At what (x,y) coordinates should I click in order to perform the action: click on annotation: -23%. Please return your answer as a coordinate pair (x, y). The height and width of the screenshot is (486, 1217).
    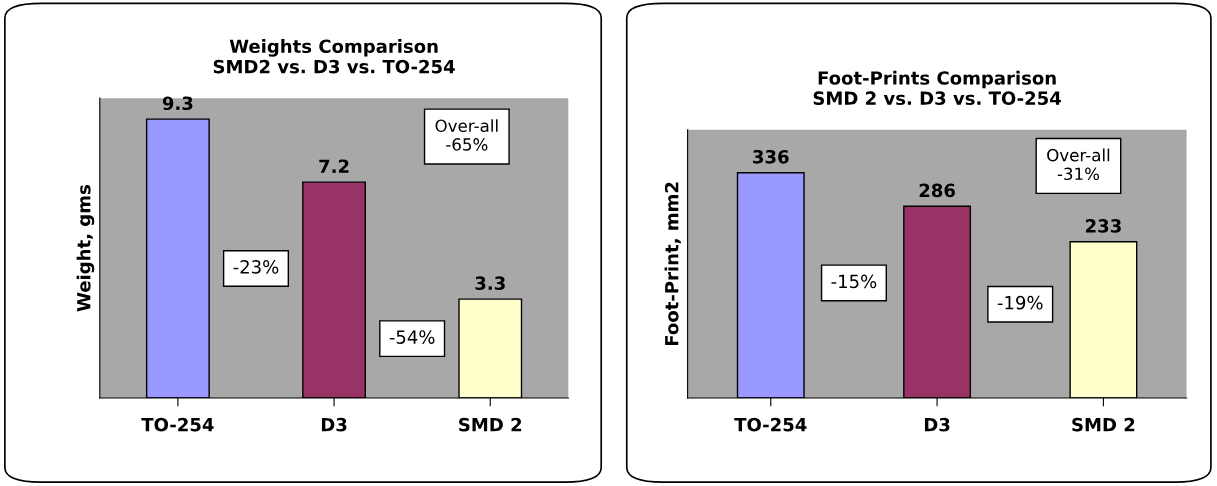
    Looking at the image, I should click on (256, 267).